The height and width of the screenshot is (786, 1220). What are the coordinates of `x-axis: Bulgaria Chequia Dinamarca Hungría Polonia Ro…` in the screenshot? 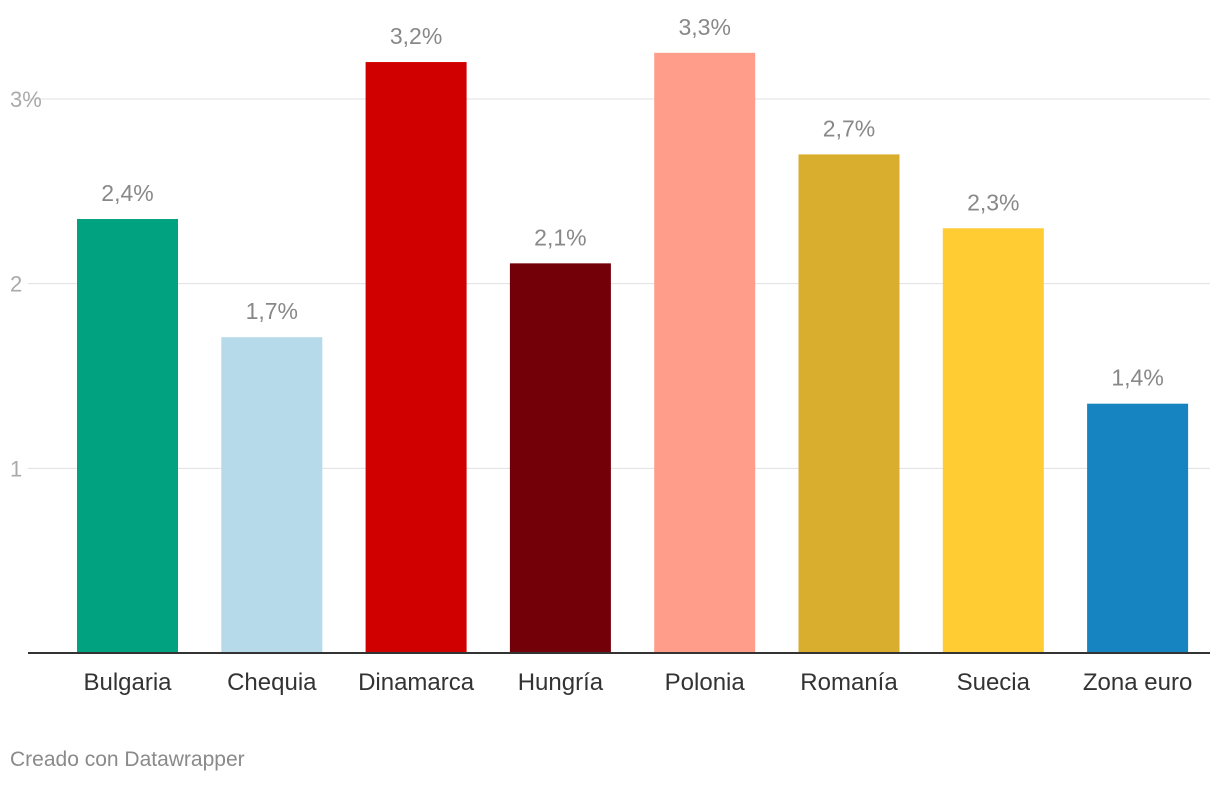 It's located at (637, 682).